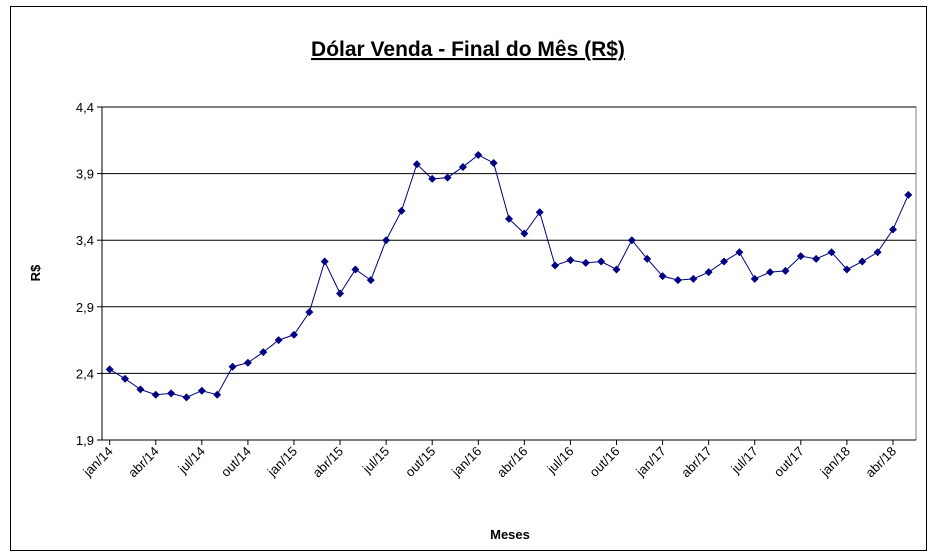 The width and height of the screenshot is (929, 558). I want to click on y-tick-label: 2,4, so click(85, 373).